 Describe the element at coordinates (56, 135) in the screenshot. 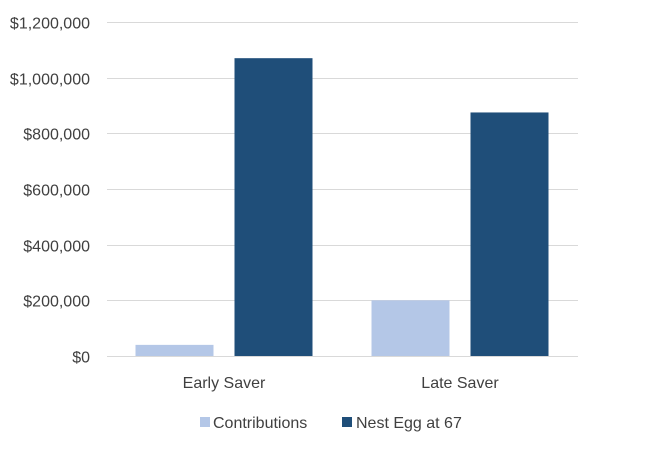

I see `y-tick-label: $800,000` at that location.